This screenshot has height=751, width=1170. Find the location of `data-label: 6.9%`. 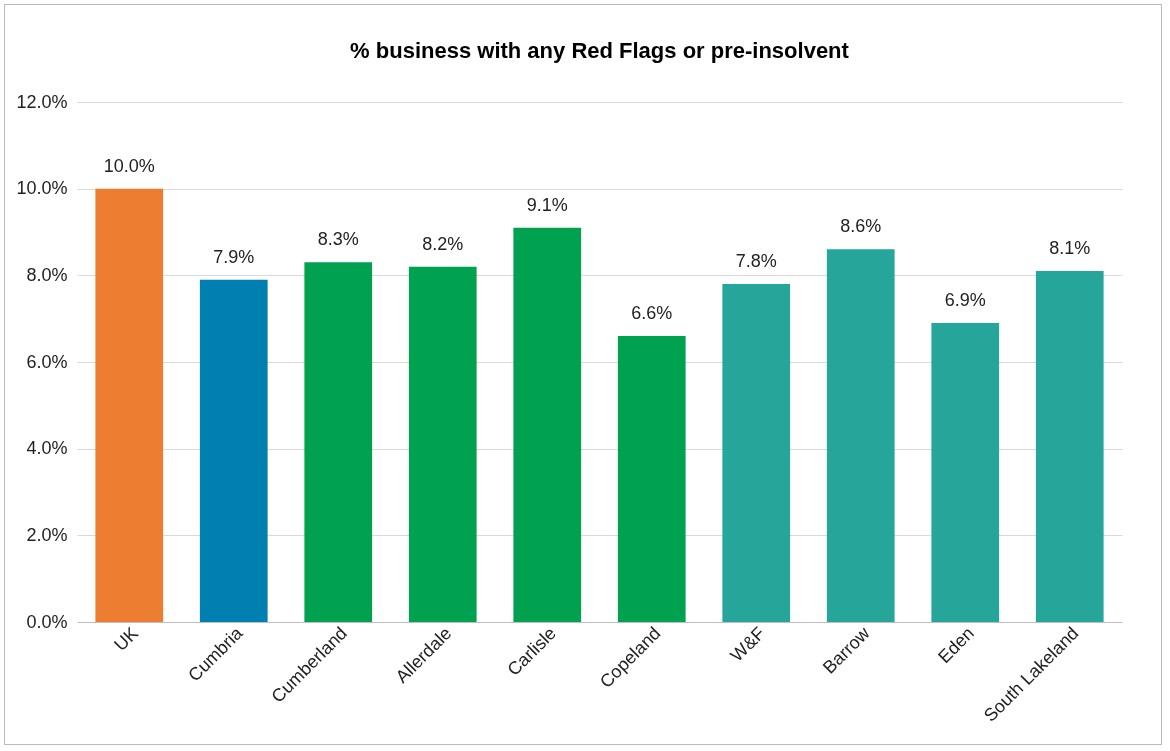

data-label: 6.9% is located at coordinates (965, 300).